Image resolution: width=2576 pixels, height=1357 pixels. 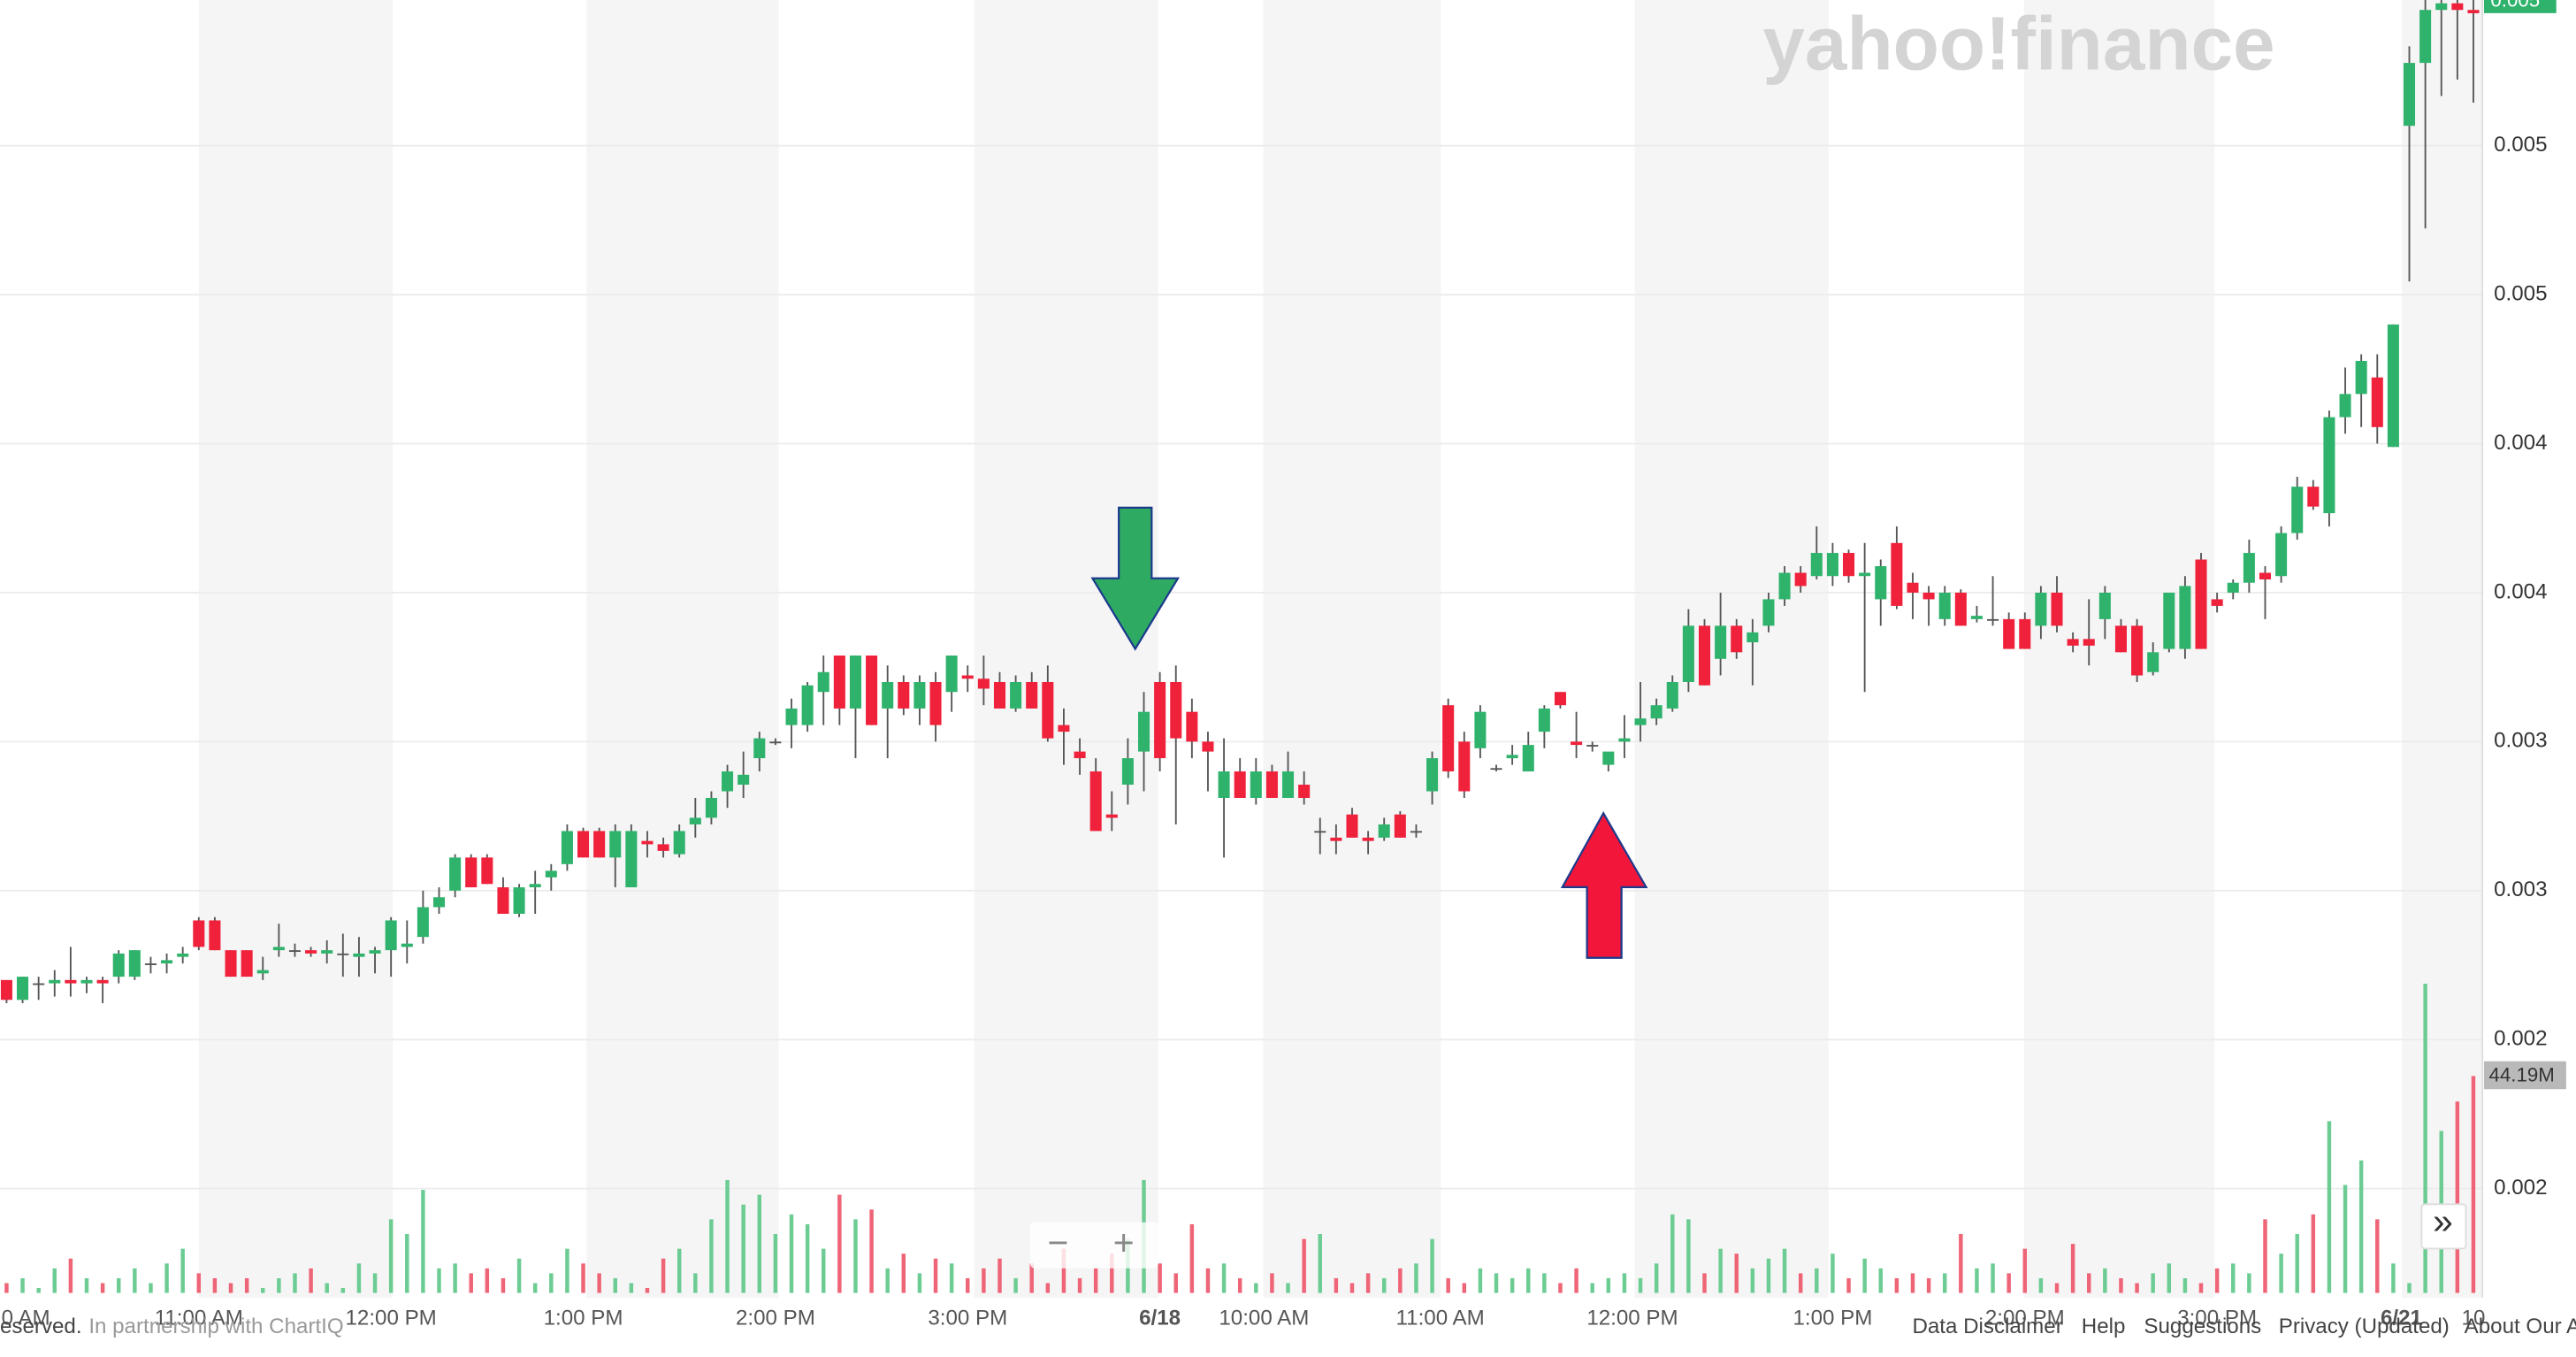 I want to click on x-tick-label: 10, so click(x=2474, y=1318).